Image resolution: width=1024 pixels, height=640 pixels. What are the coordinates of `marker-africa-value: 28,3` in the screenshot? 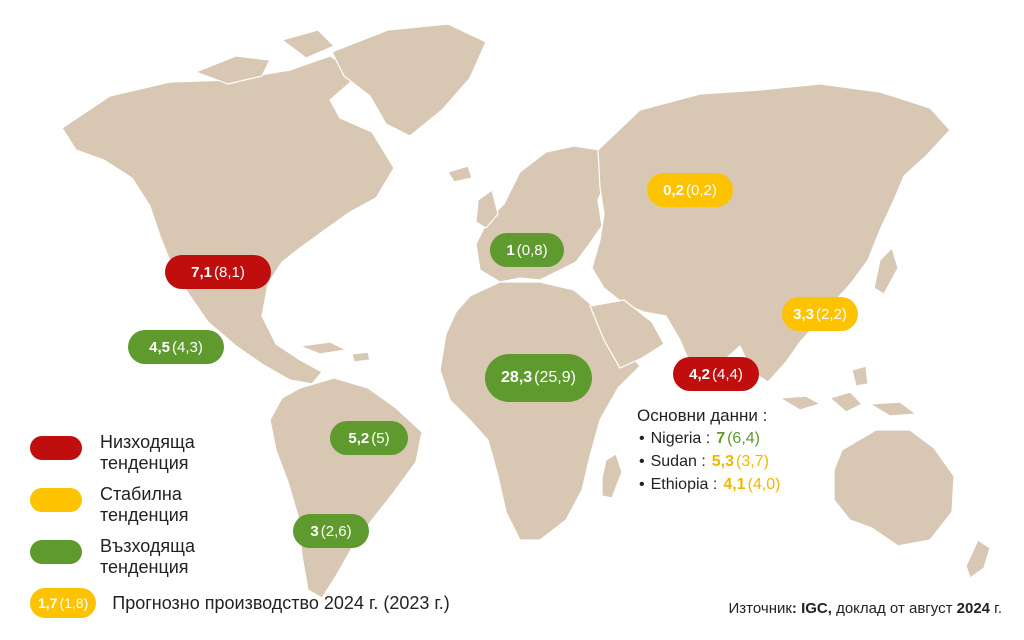 It's located at (517, 377).